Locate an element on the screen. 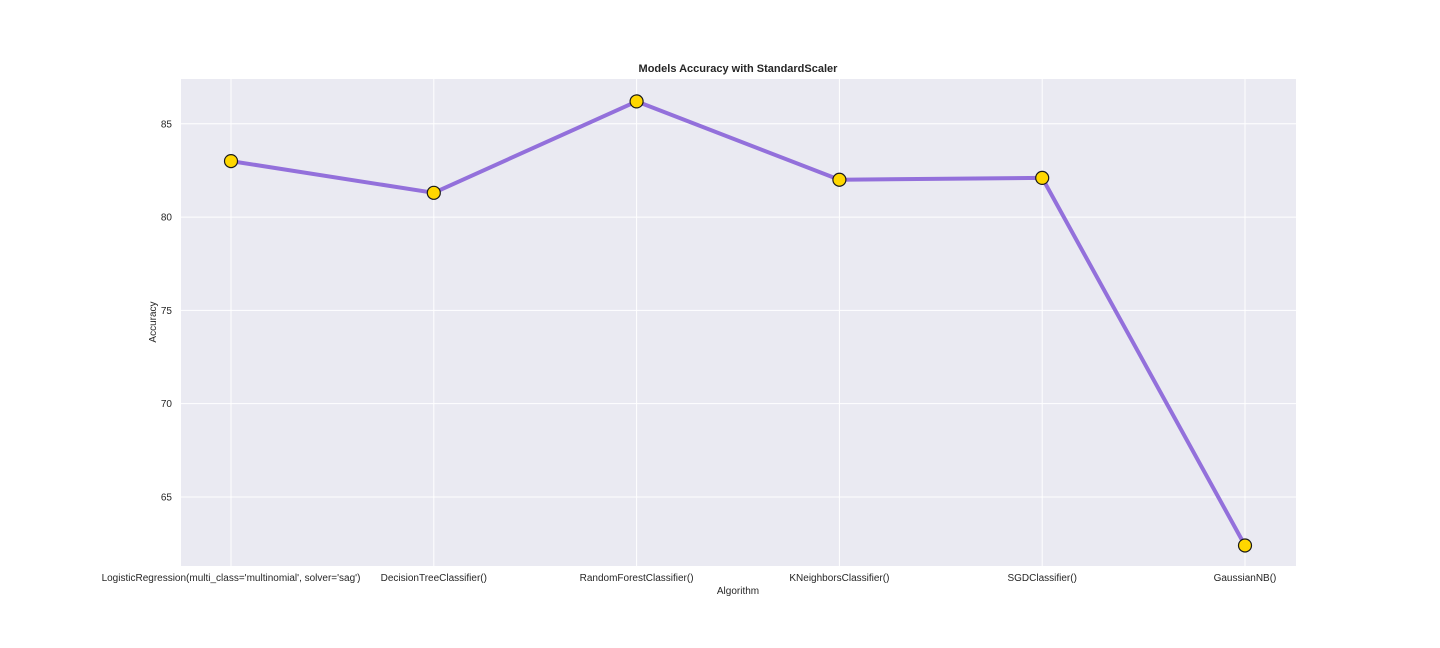 The height and width of the screenshot is (648, 1440). y-tick-label: 85 is located at coordinates (167, 124).